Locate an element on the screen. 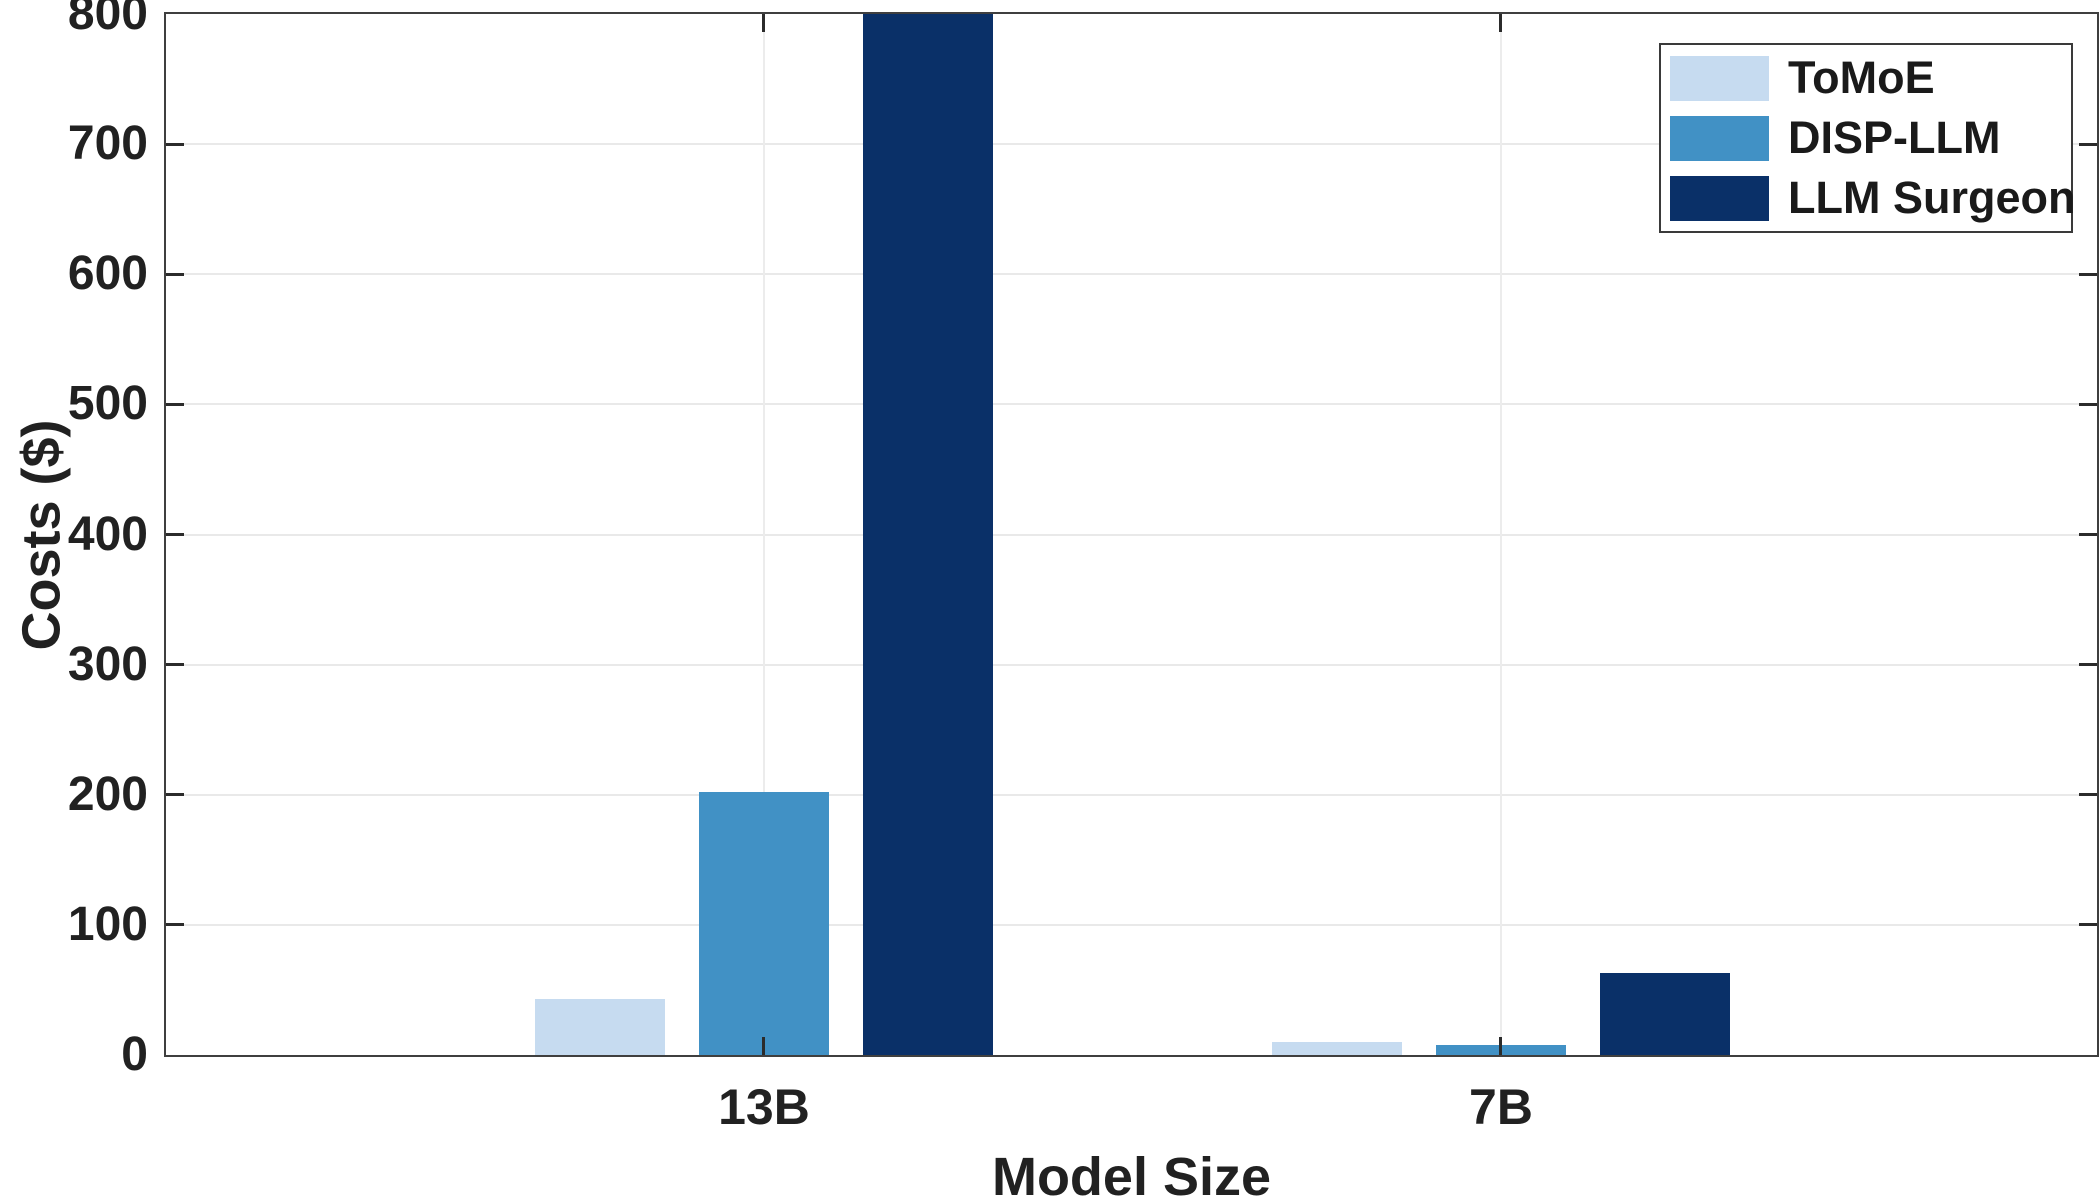  legend: ToMoE DISP-LLM LLM Surgeon is located at coordinates (1867, 138).